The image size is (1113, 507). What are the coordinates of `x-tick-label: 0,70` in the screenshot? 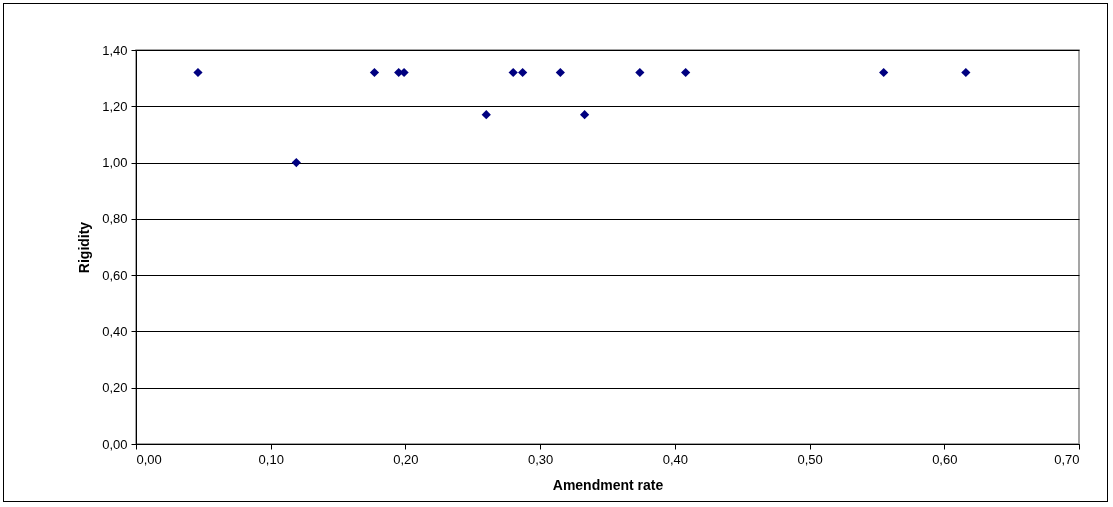 It's located at (1067, 459).